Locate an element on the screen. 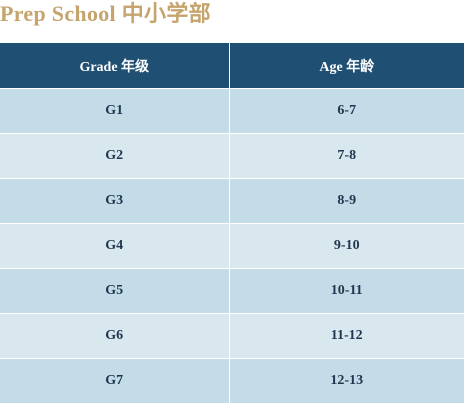 The height and width of the screenshot is (406, 465). age-cell: 12-13 is located at coordinates (346, 381).